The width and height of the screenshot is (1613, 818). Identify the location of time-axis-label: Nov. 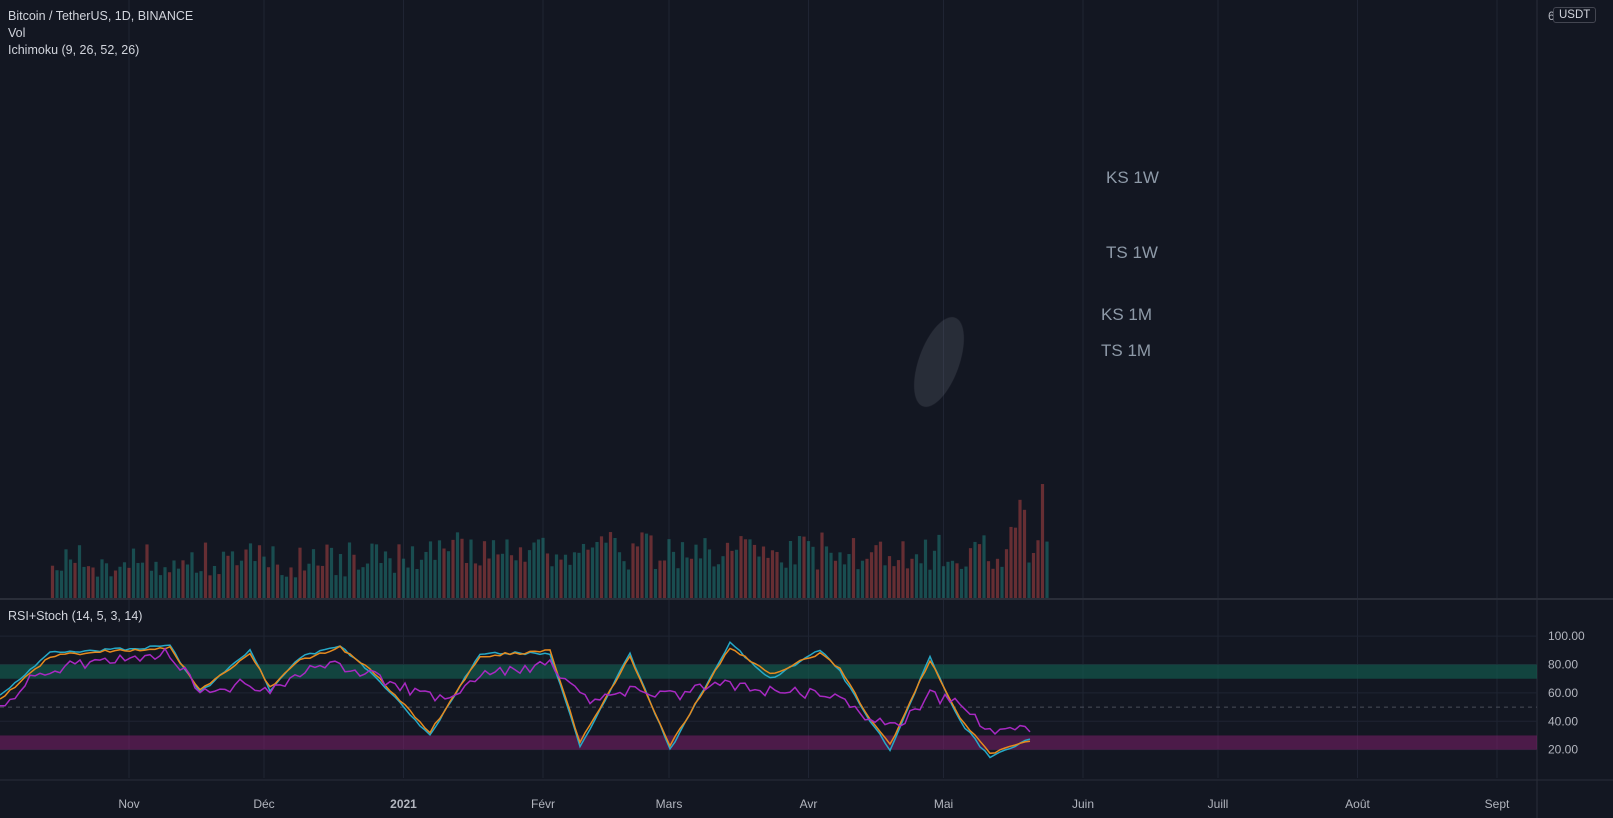
(128, 804).